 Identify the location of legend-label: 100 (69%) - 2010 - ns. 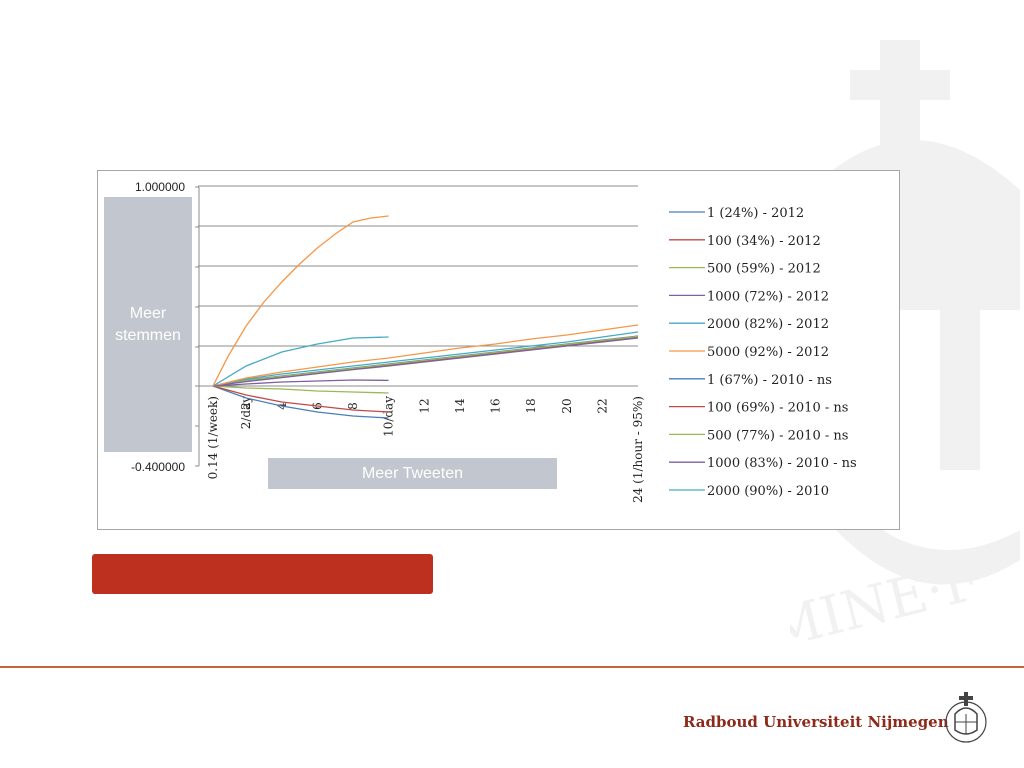
(777, 408).